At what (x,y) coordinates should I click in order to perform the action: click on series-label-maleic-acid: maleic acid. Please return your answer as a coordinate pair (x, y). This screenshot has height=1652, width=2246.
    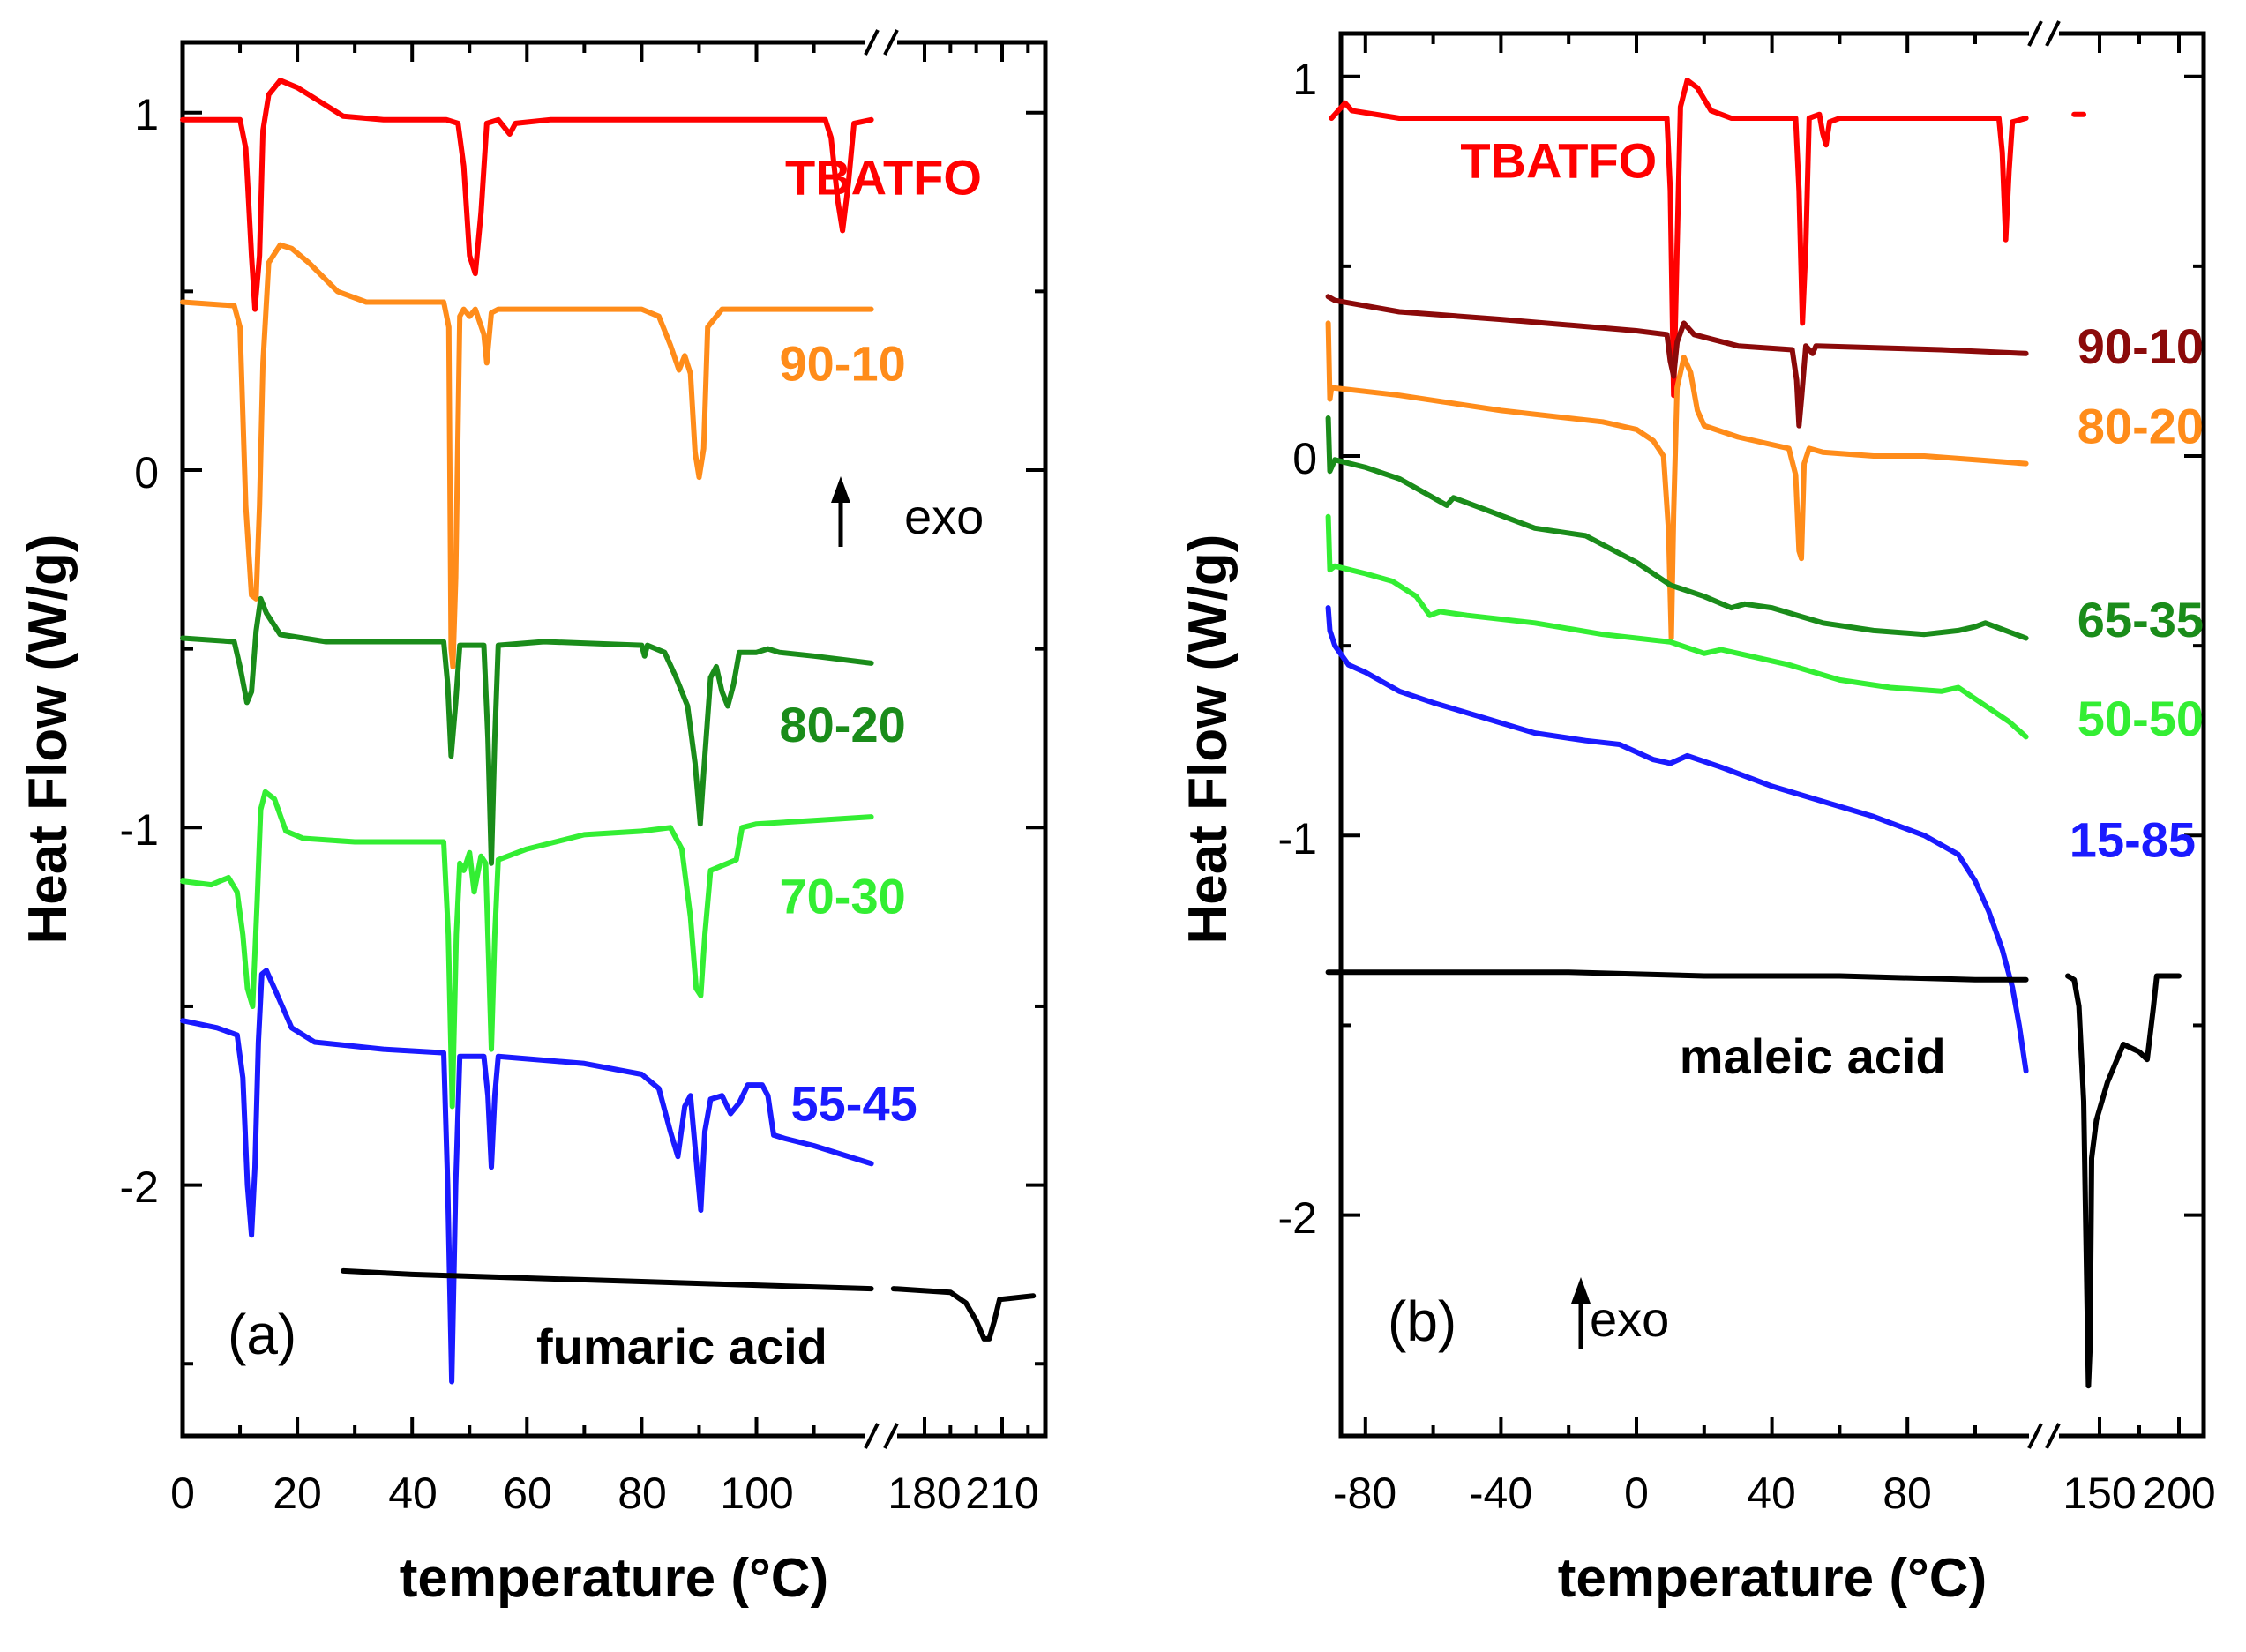
    Looking at the image, I should click on (1813, 1056).